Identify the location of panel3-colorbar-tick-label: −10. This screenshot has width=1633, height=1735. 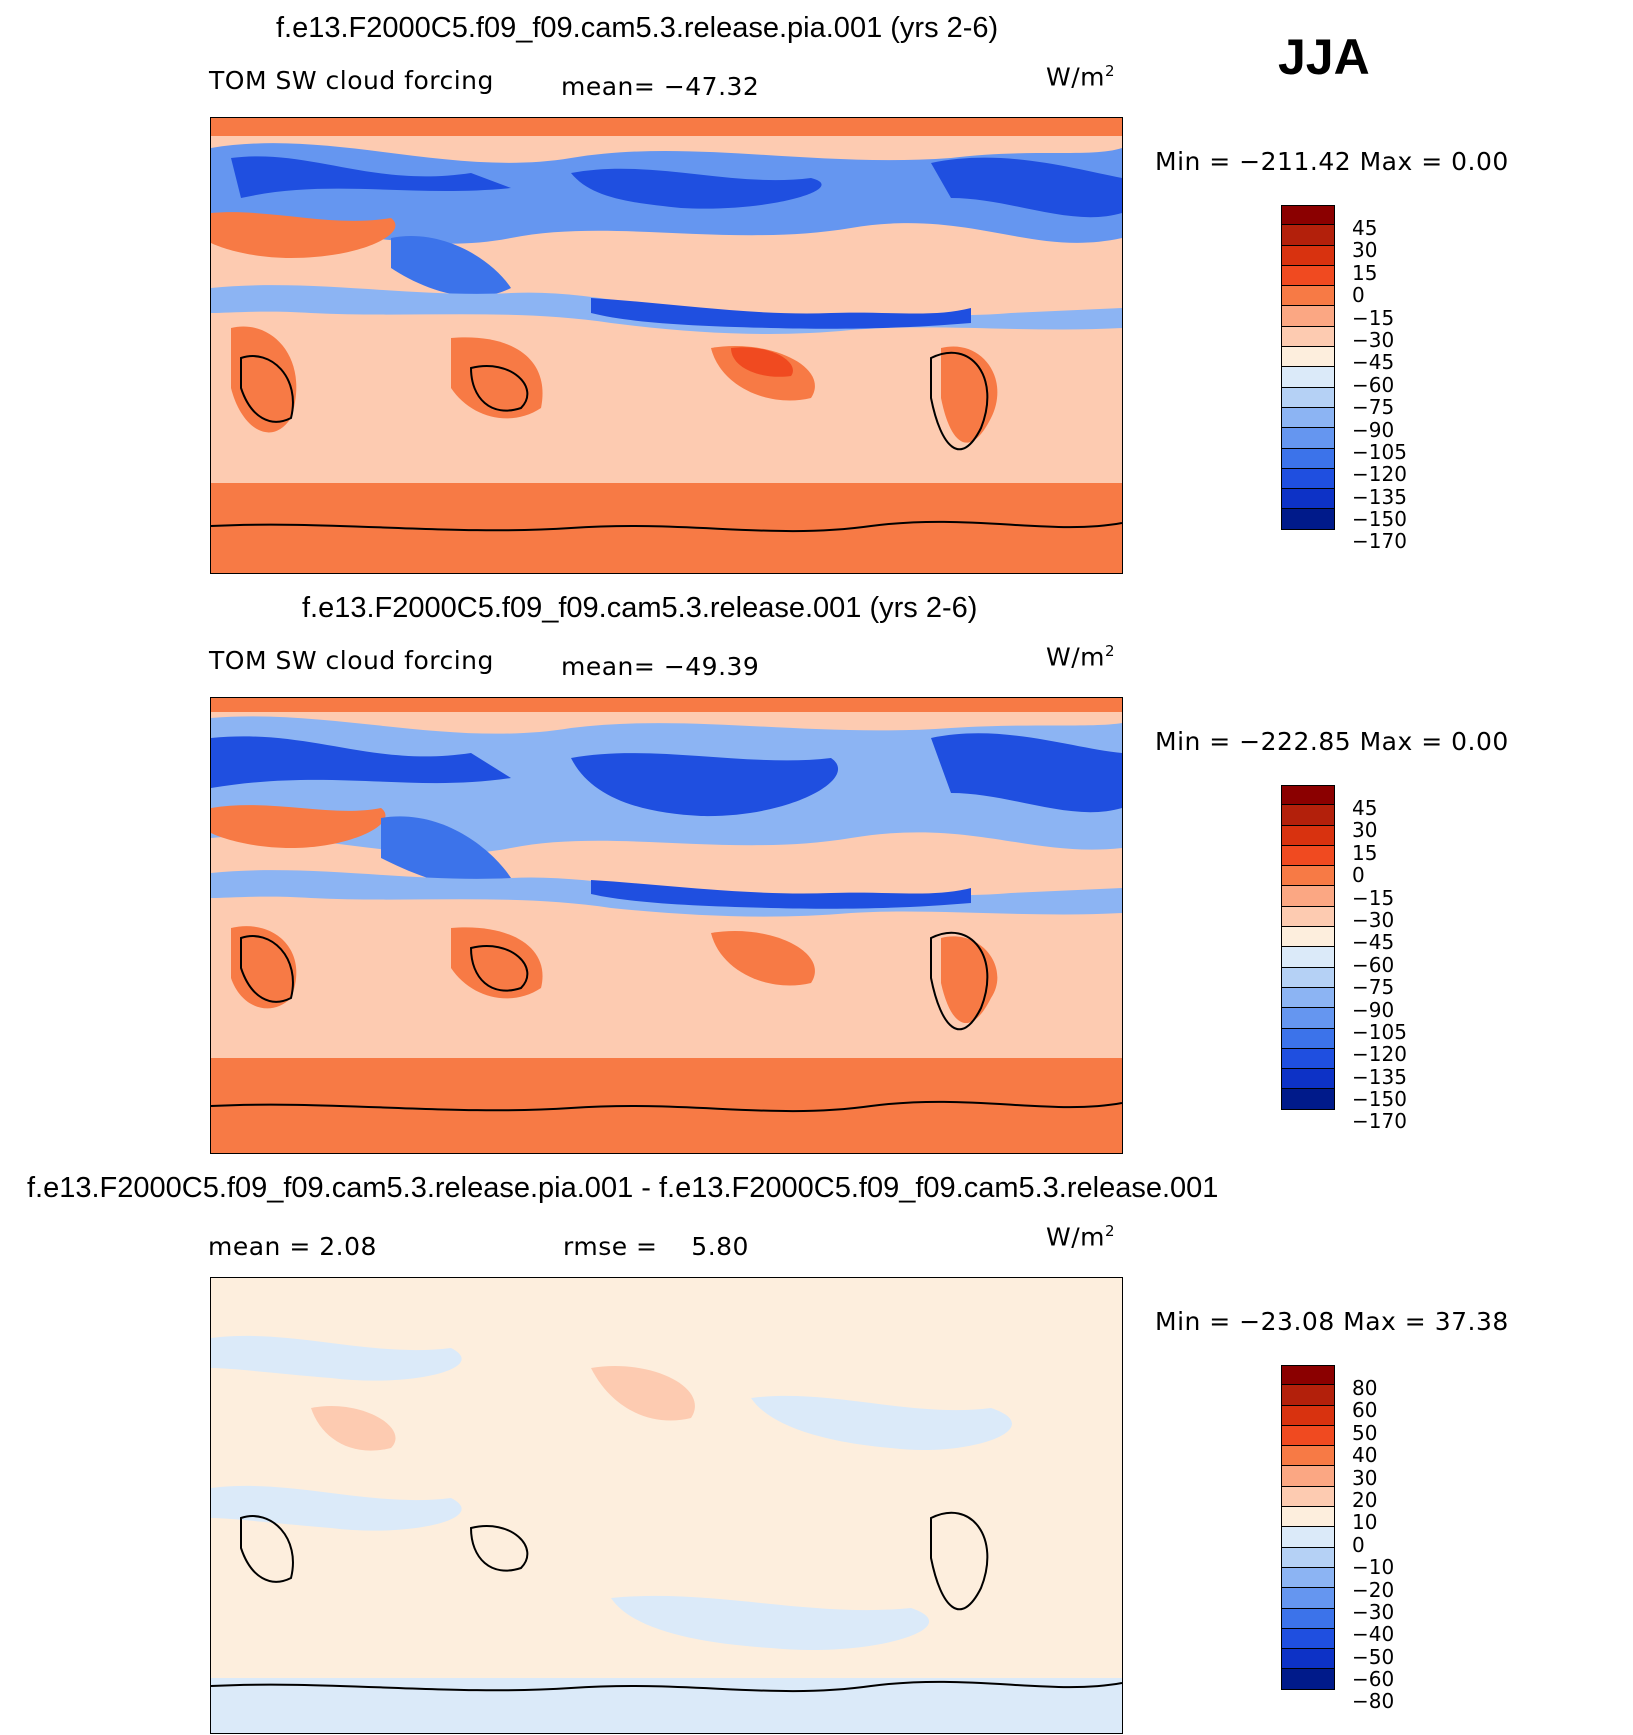
(1373, 1567).